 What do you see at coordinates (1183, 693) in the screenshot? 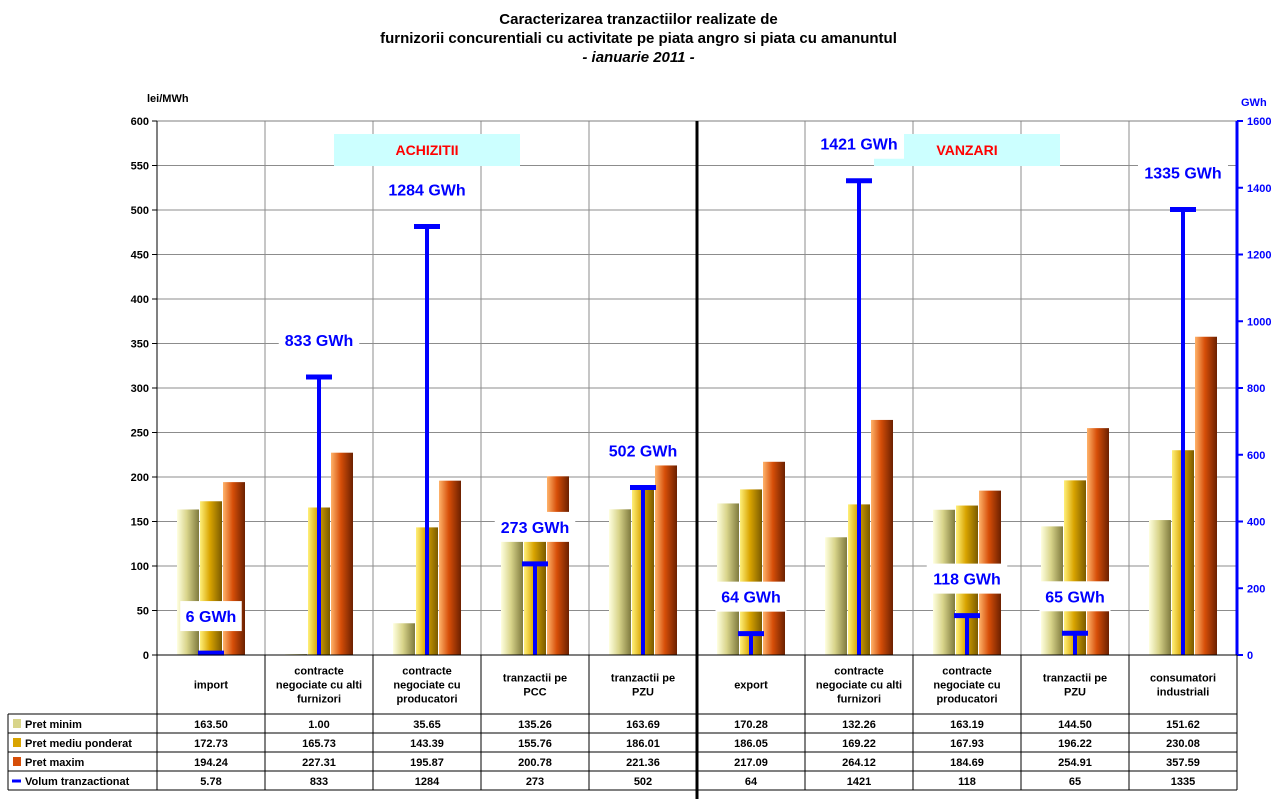
I see `category-label: industriali` at bounding box center [1183, 693].